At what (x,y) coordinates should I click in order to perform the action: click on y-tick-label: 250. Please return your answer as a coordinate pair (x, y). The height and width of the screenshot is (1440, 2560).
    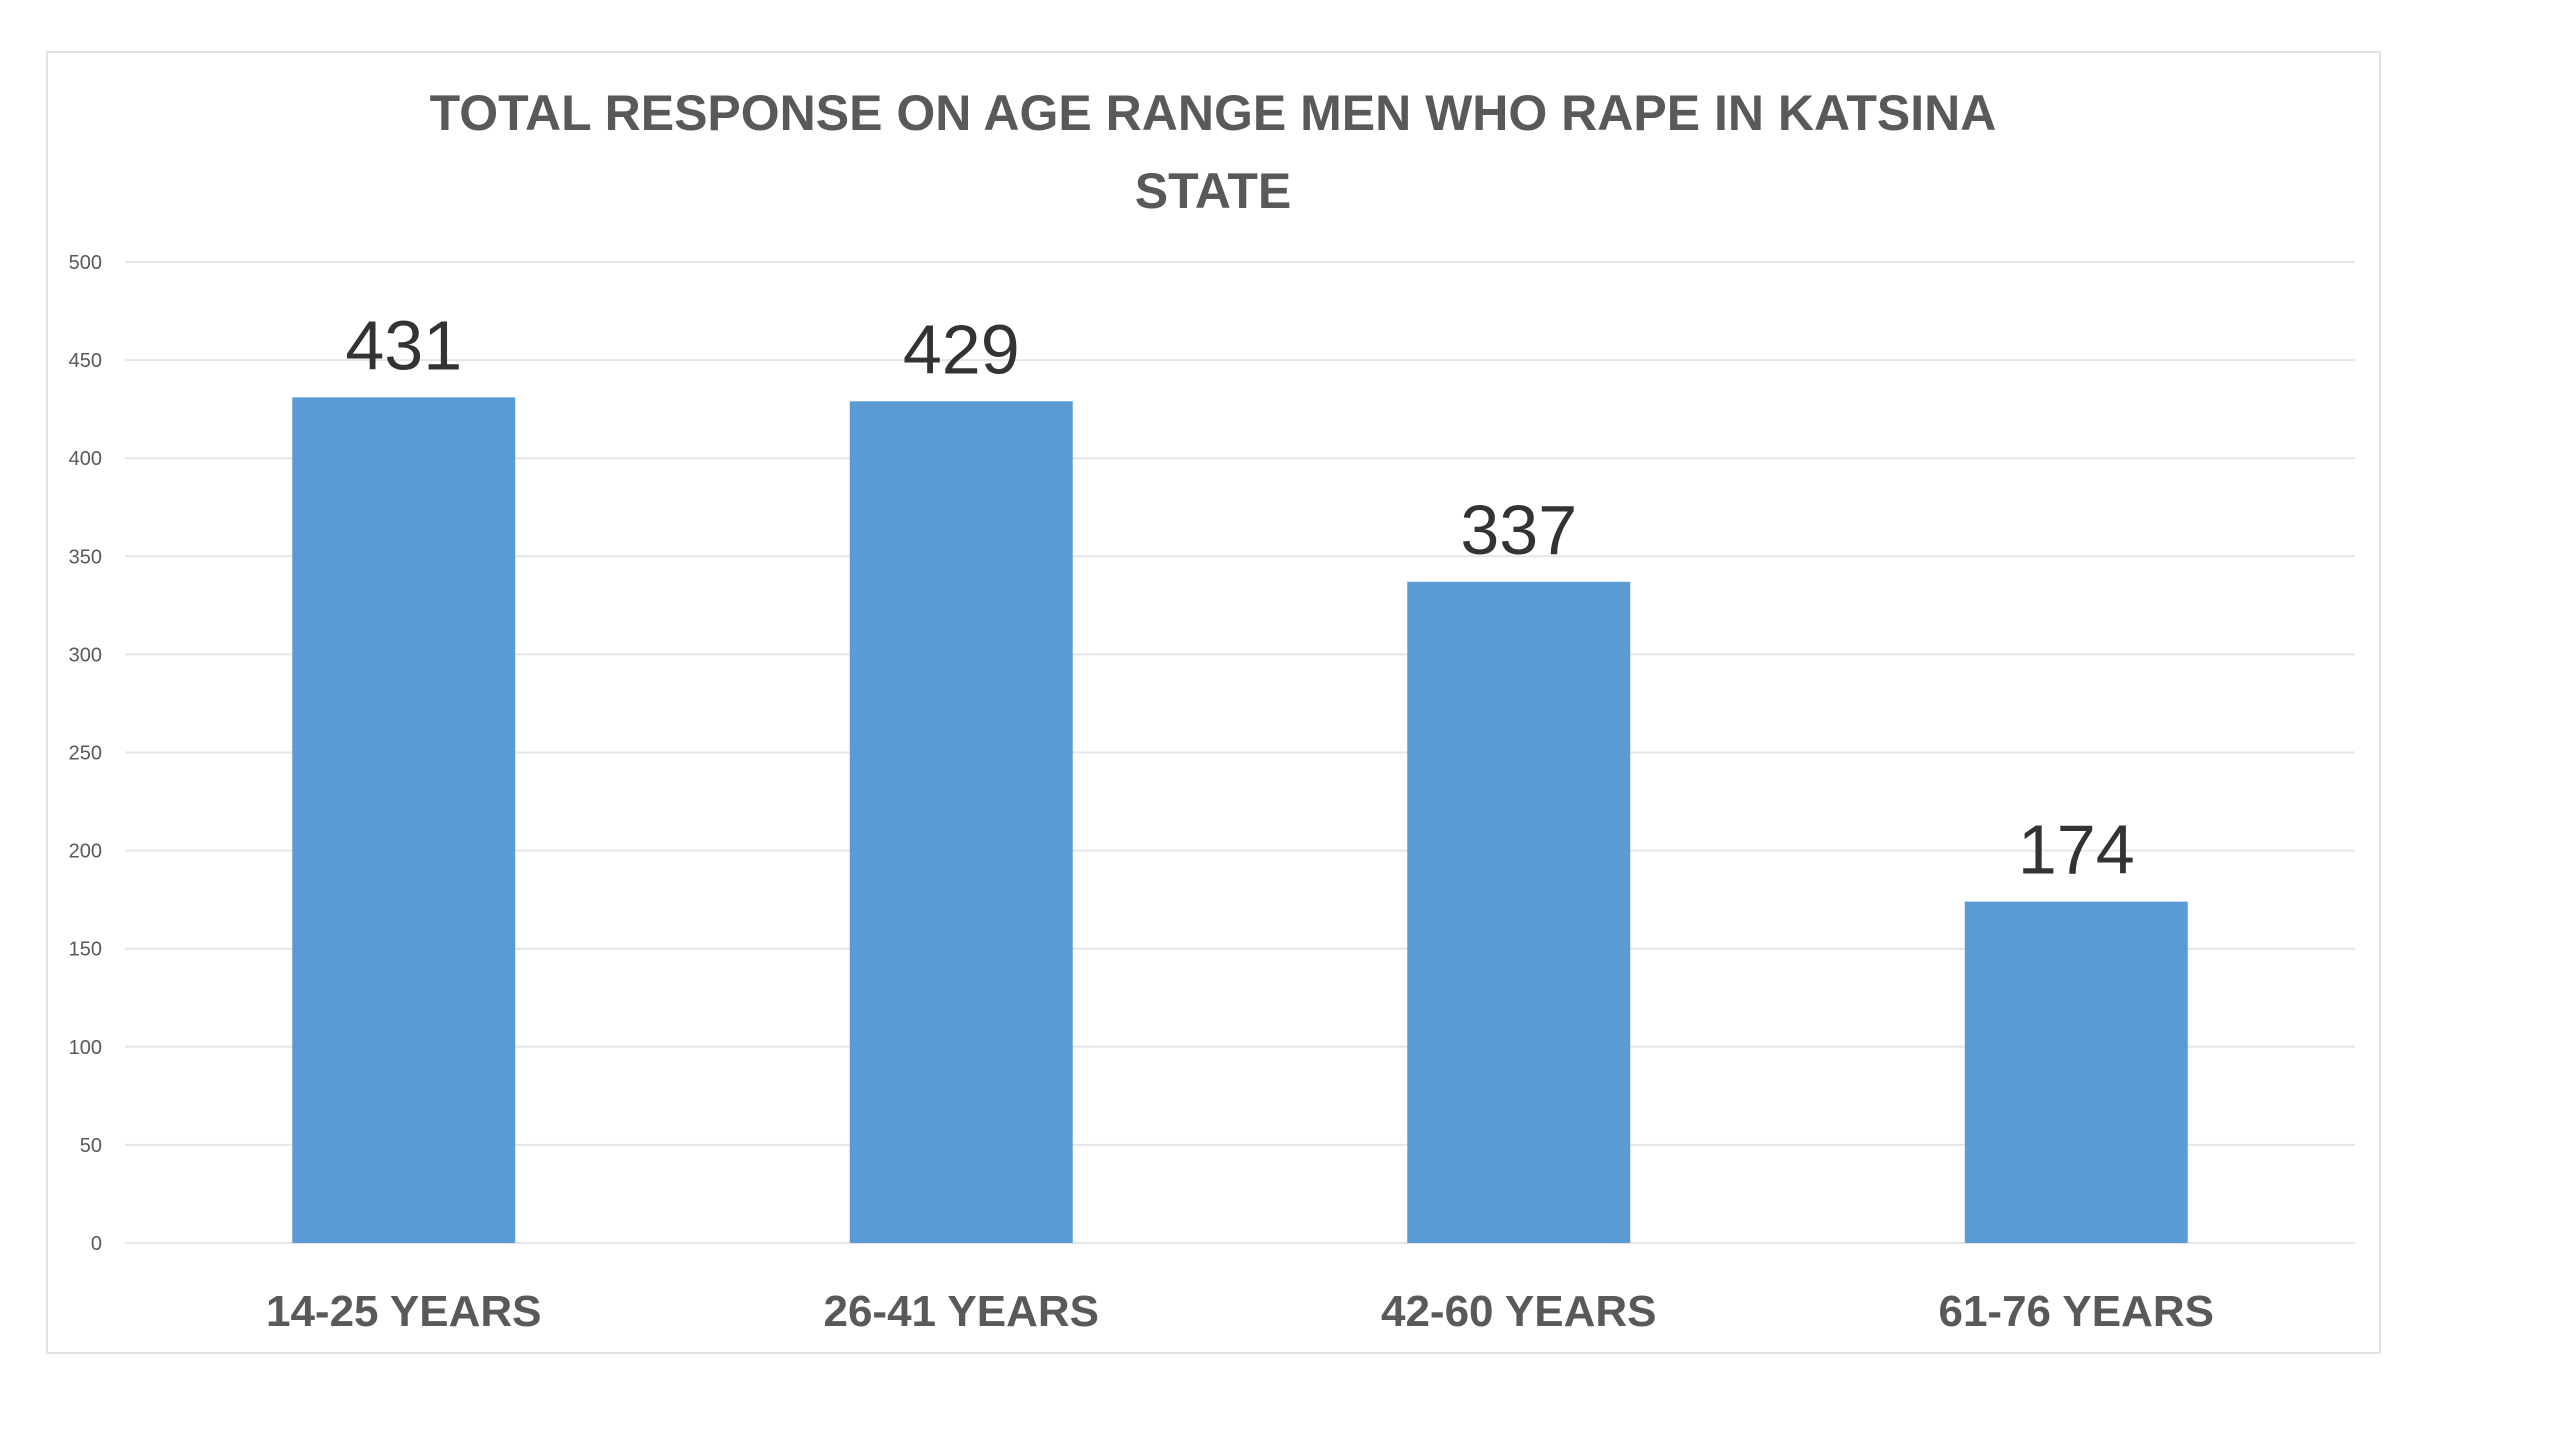
    Looking at the image, I should click on (85, 754).